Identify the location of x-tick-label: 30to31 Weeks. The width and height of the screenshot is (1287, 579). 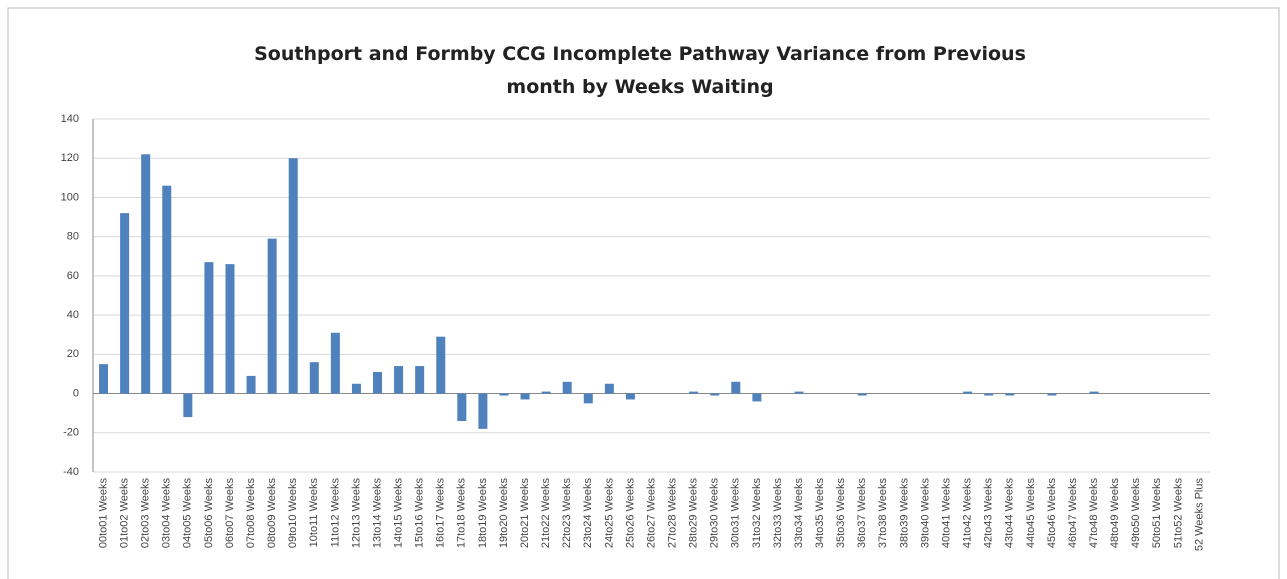
(736, 513).